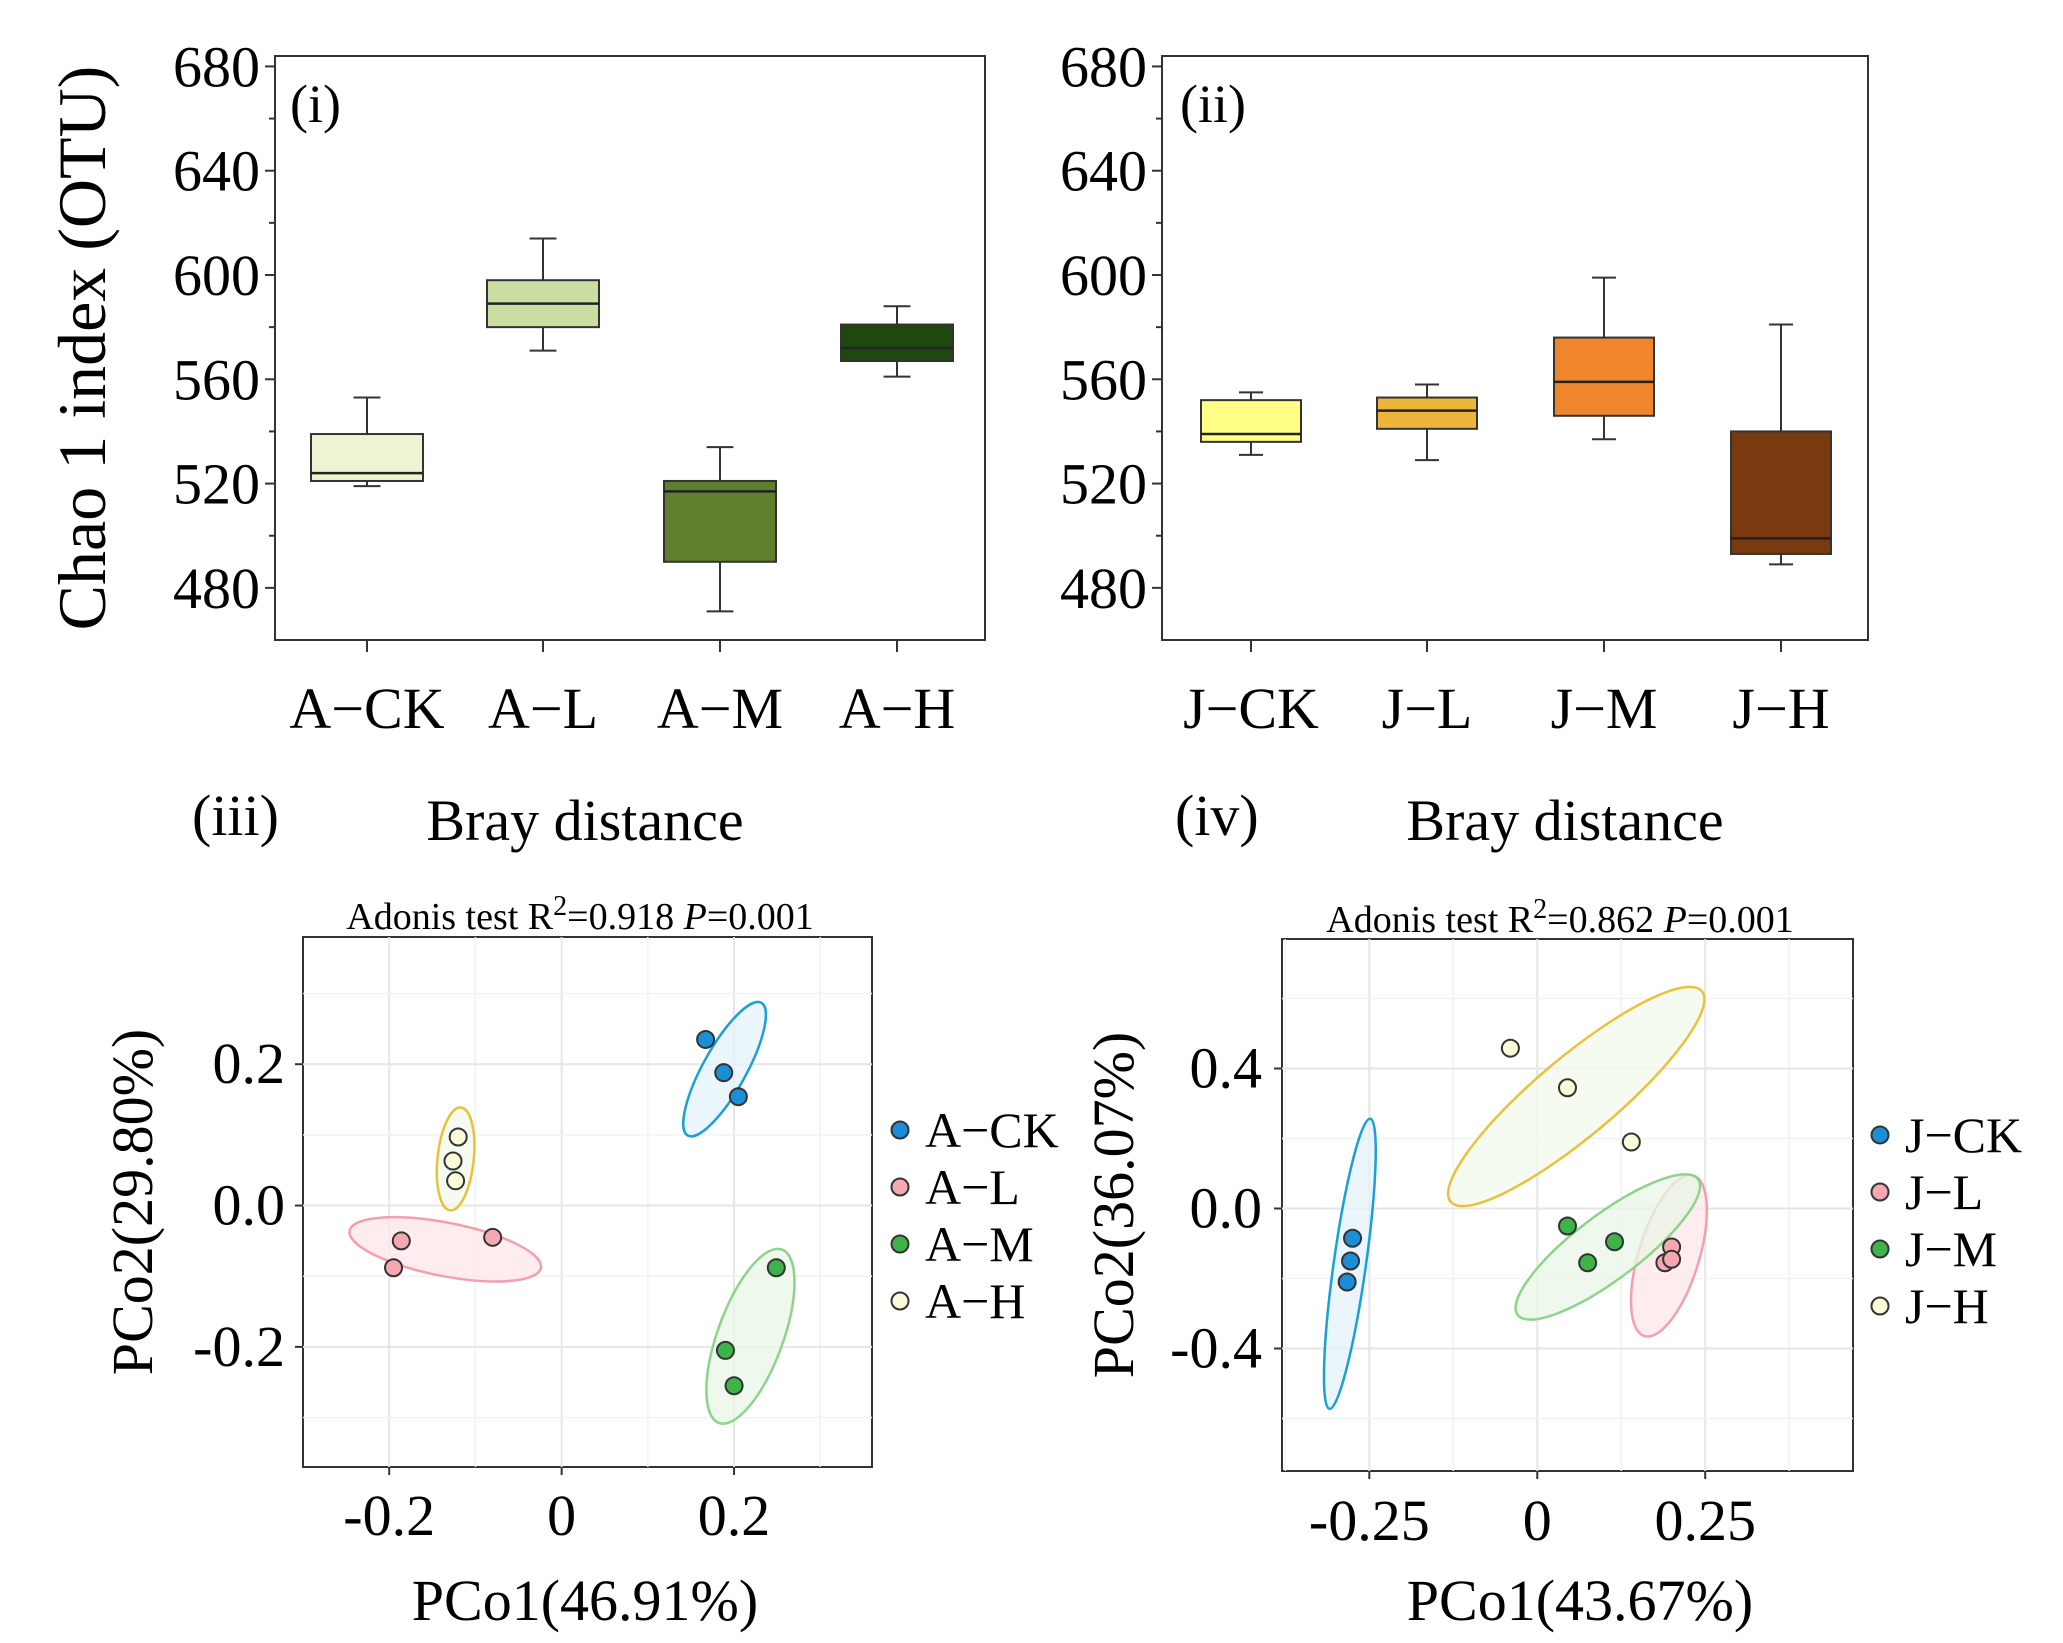 The height and width of the screenshot is (1643, 2063). I want to click on legend-key-A−H, so click(900, 1301).